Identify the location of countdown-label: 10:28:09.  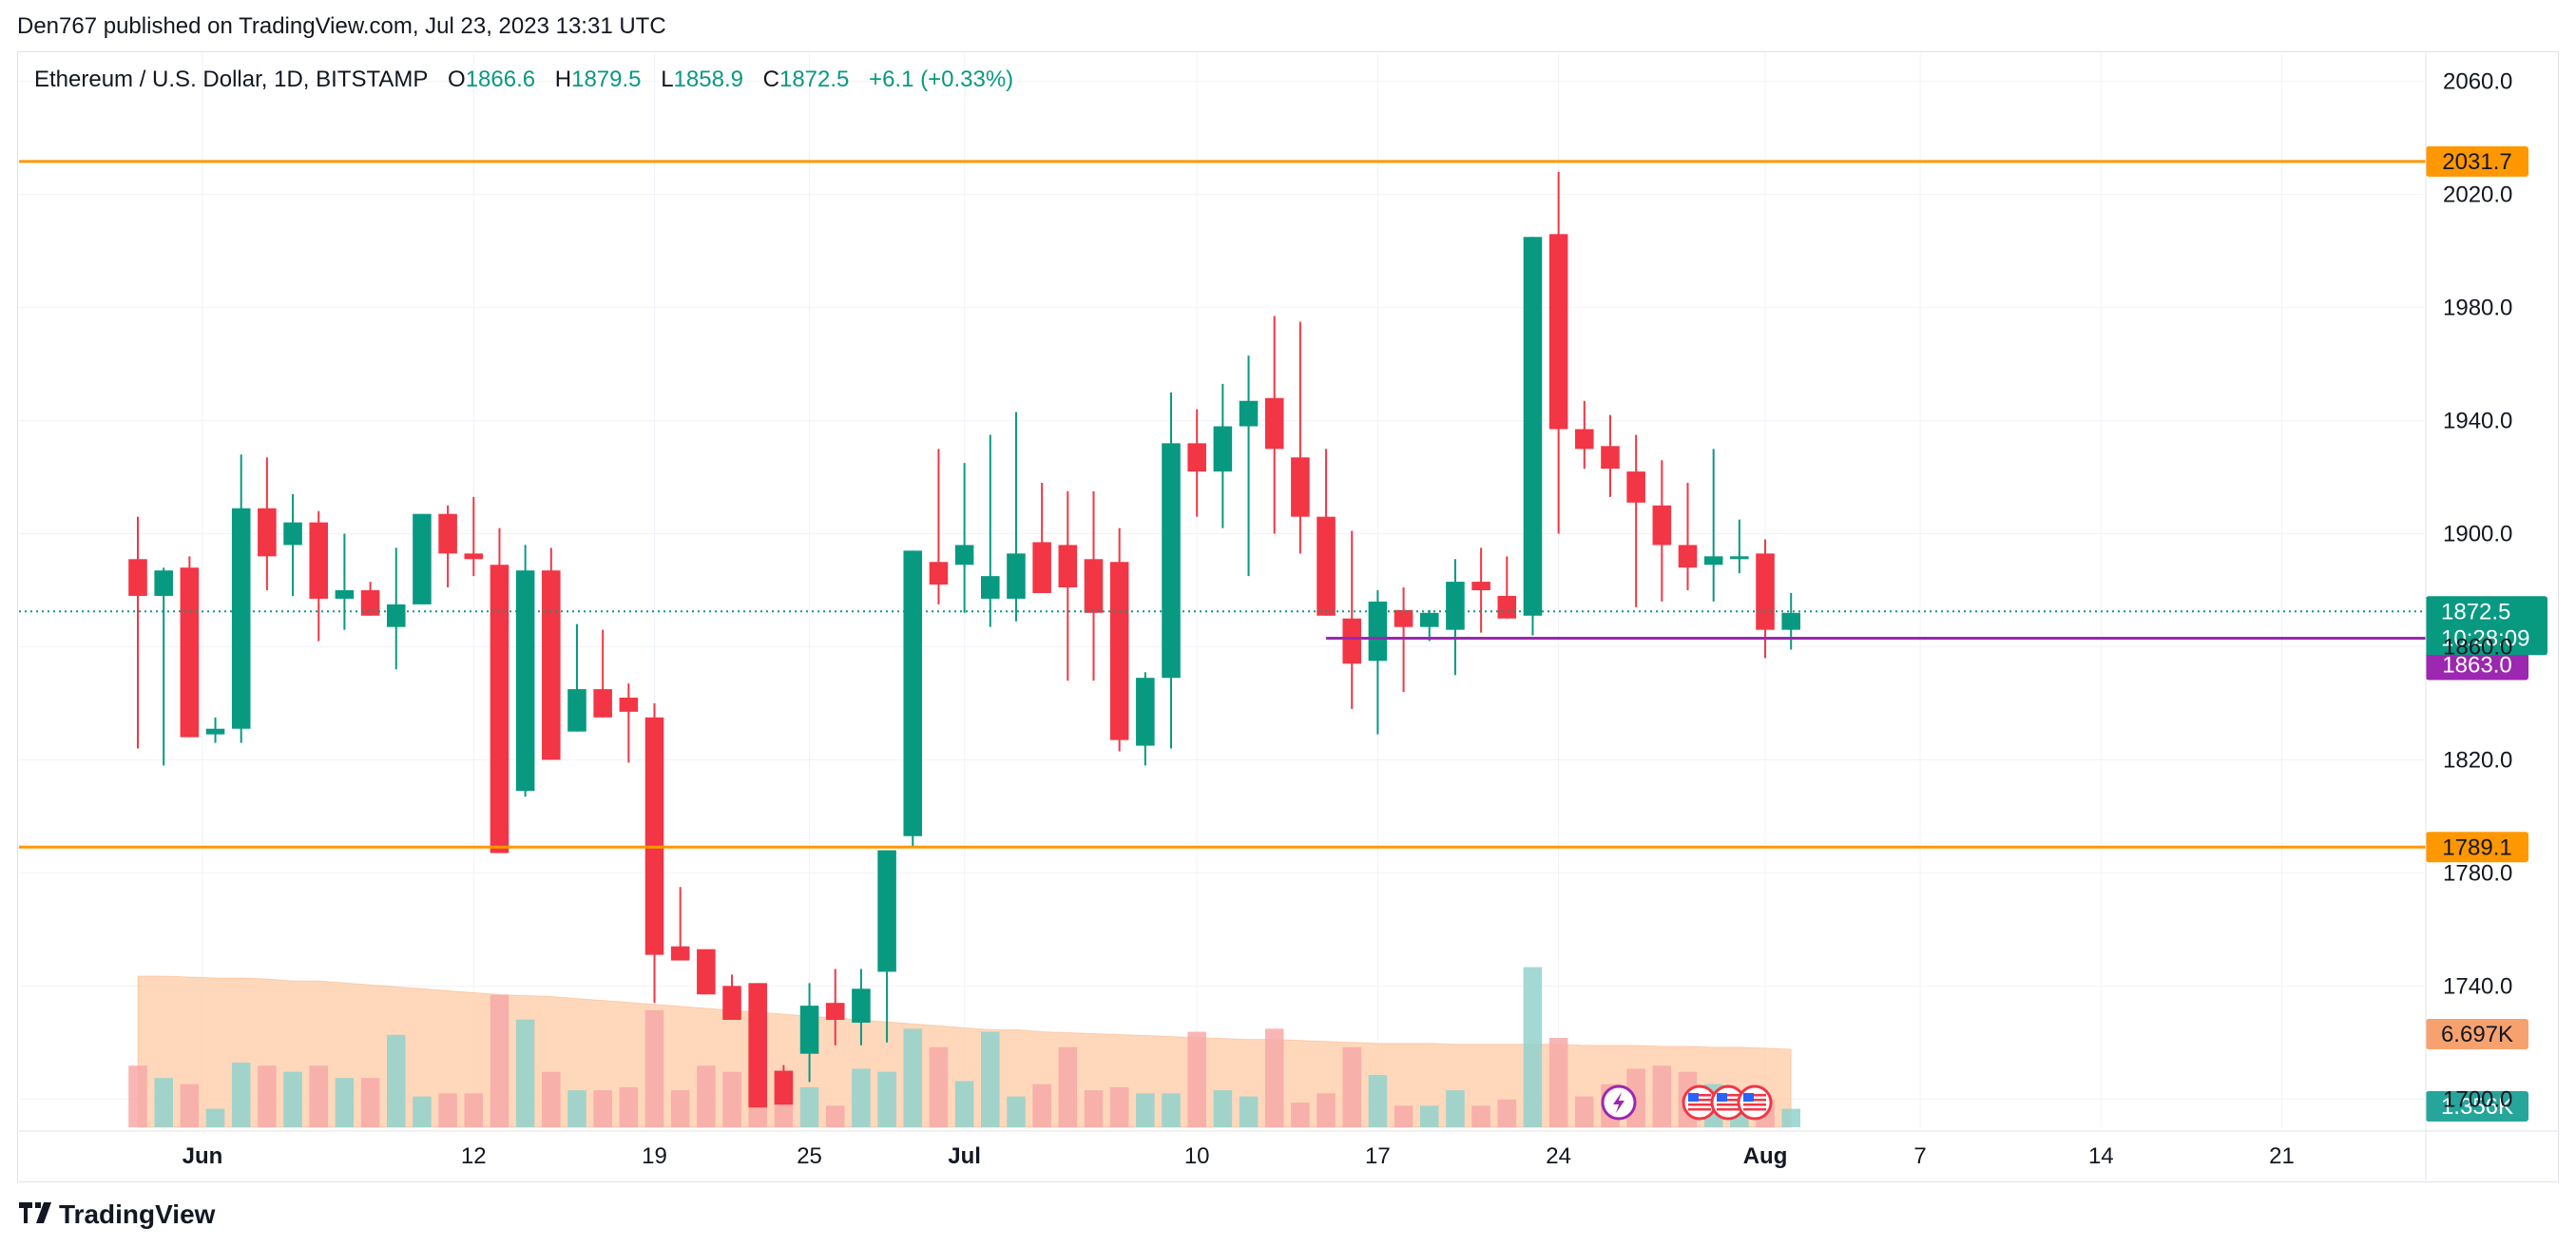
(2485, 638).